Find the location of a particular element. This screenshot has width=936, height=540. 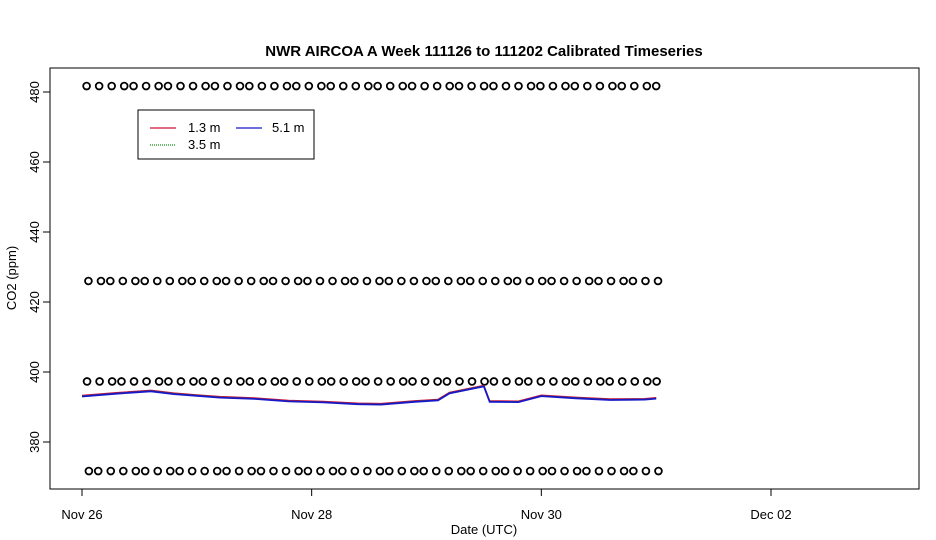

y-tick-label-1: 400 is located at coordinates (34, 372).